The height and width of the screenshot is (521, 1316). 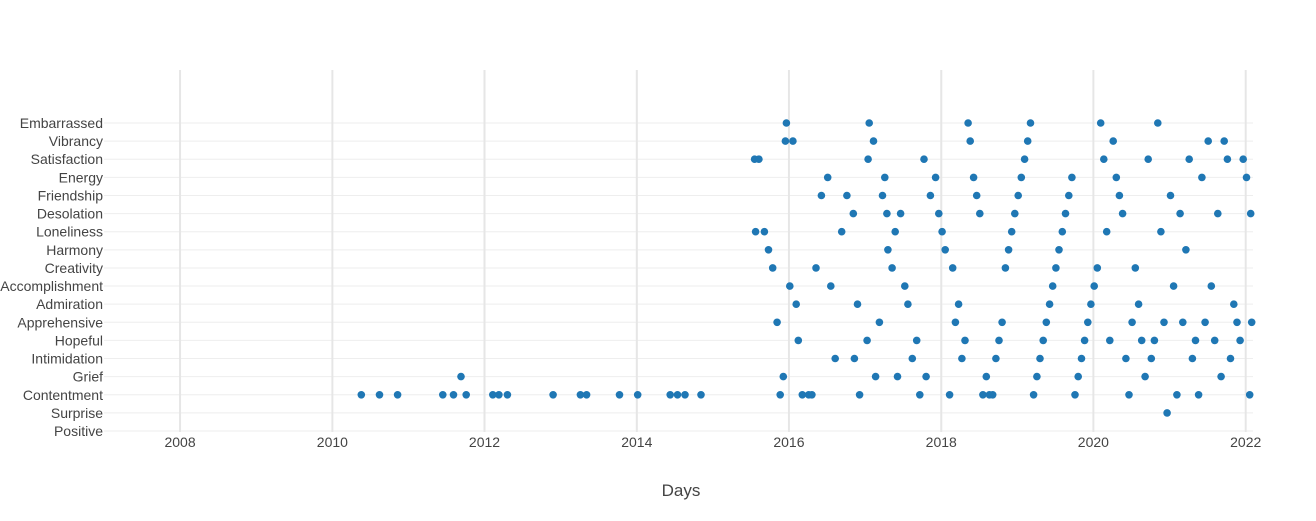 I want to click on x-axis-title: Days, so click(x=681, y=490).